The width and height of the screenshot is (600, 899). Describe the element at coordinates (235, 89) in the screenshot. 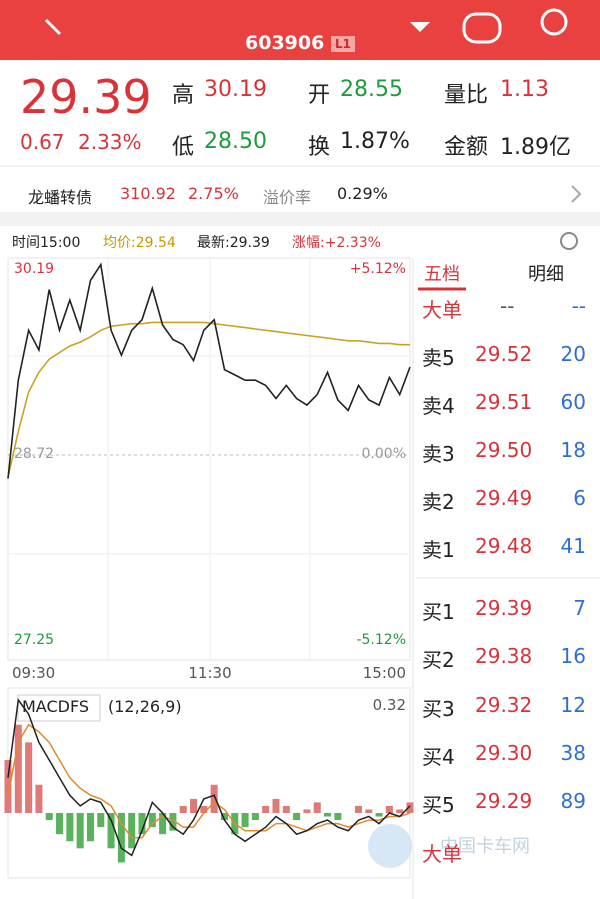

I see `stat-value: 30.19` at that location.